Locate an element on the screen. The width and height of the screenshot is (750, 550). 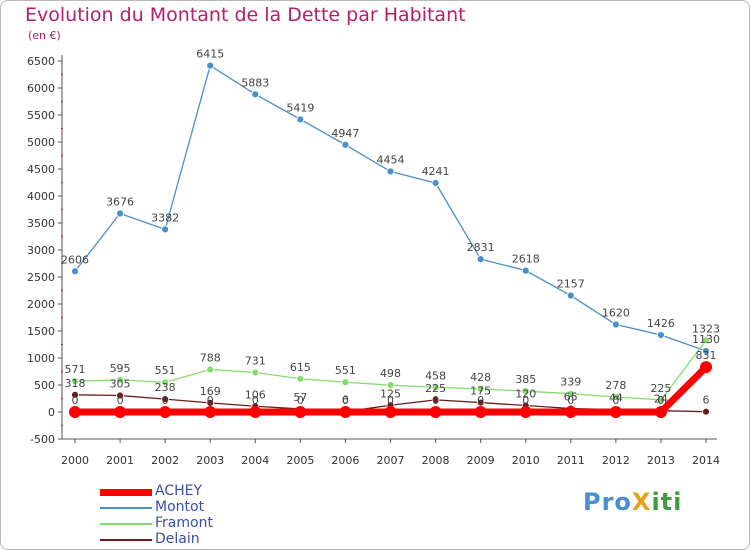
legend-label: Framont is located at coordinates (184, 523).